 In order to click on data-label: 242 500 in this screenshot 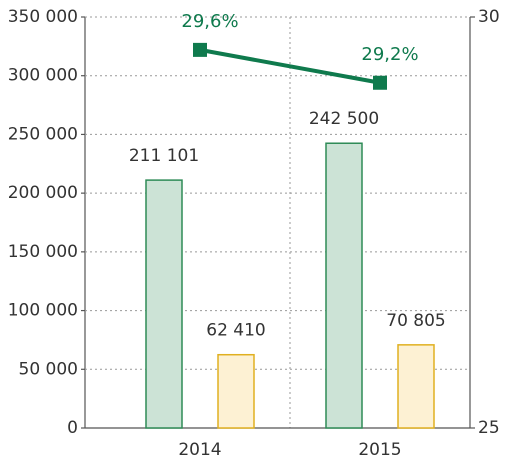, I will do `click(344, 119)`.